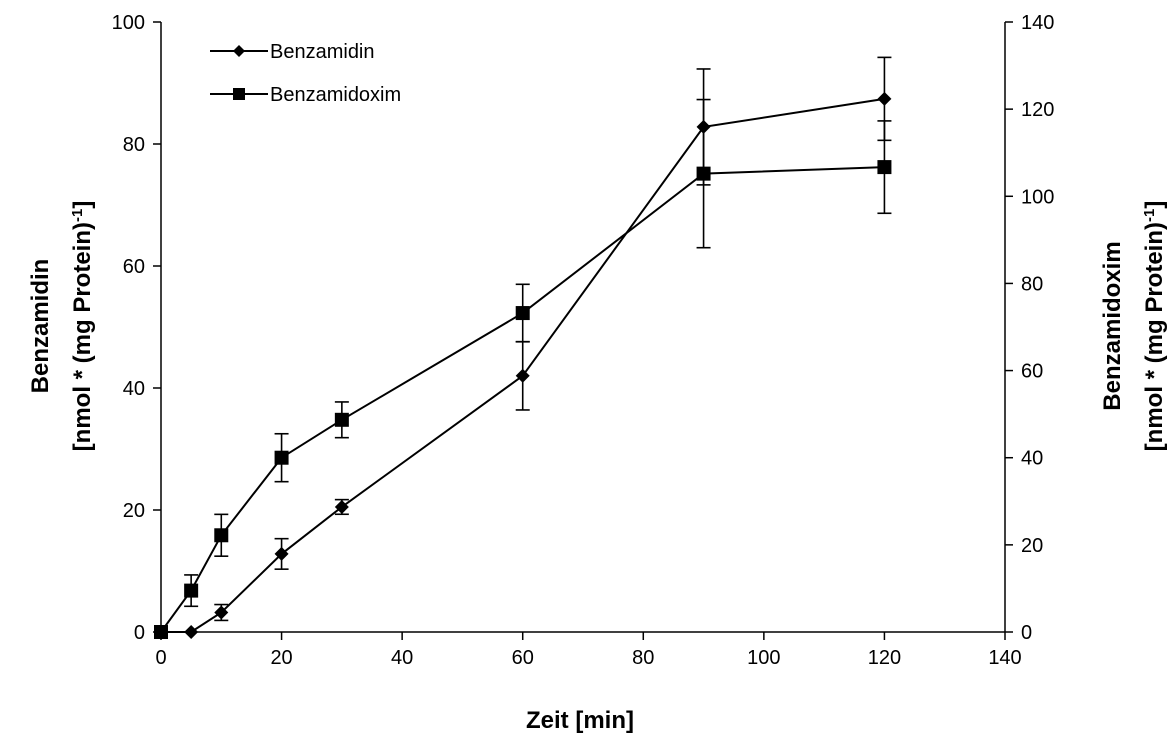  I want to click on legend-marker-benzamidin, so click(239, 51).